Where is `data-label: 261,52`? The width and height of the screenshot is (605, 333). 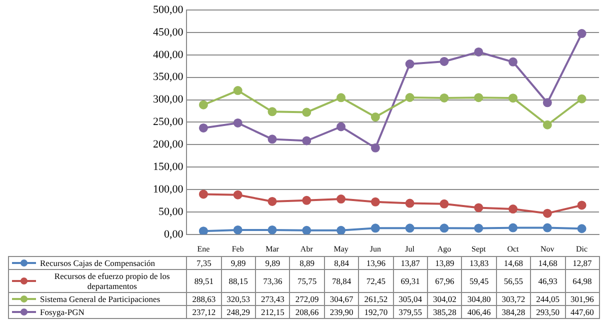 data-label: 261,52 is located at coordinates (376, 299).